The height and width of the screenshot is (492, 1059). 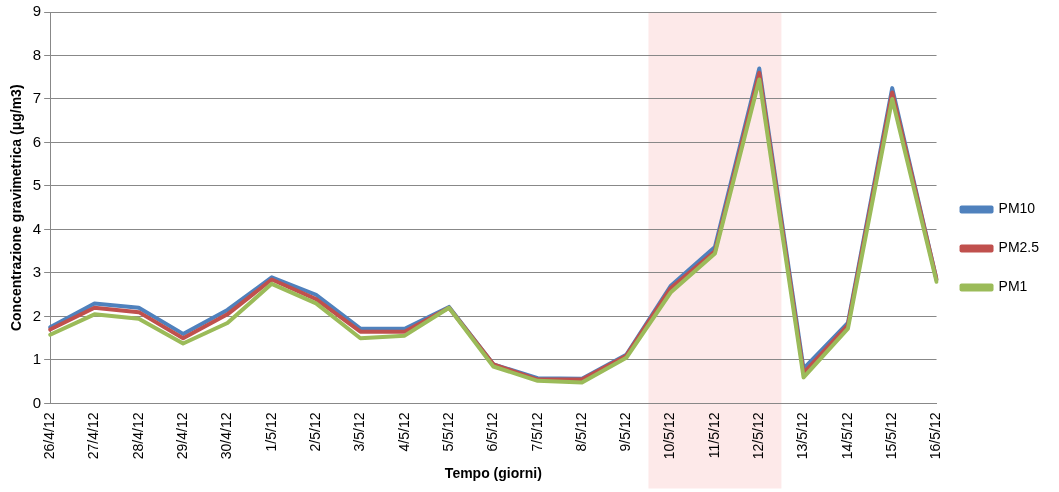 I want to click on y-tick-label: 0, so click(x=37, y=402).